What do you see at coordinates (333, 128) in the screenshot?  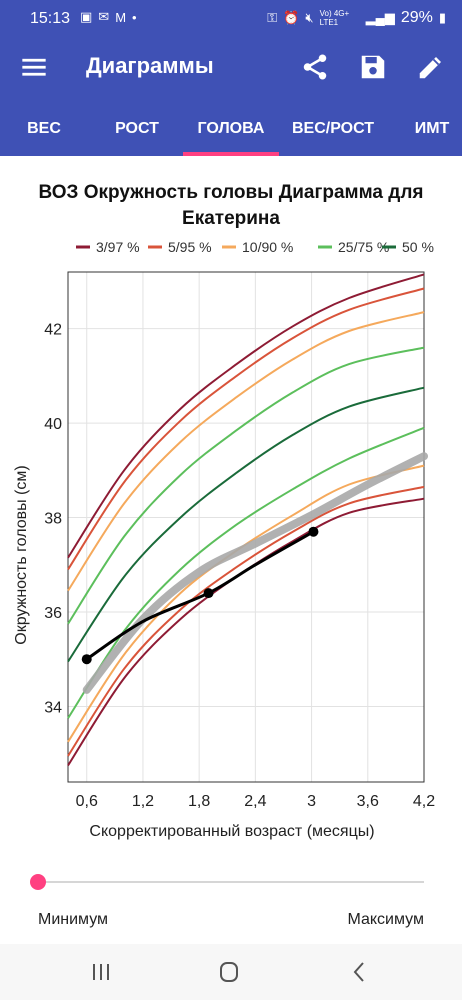 I see `tab-weight-height: ВЕС/РОСТ` at bounding box center [333, 128].